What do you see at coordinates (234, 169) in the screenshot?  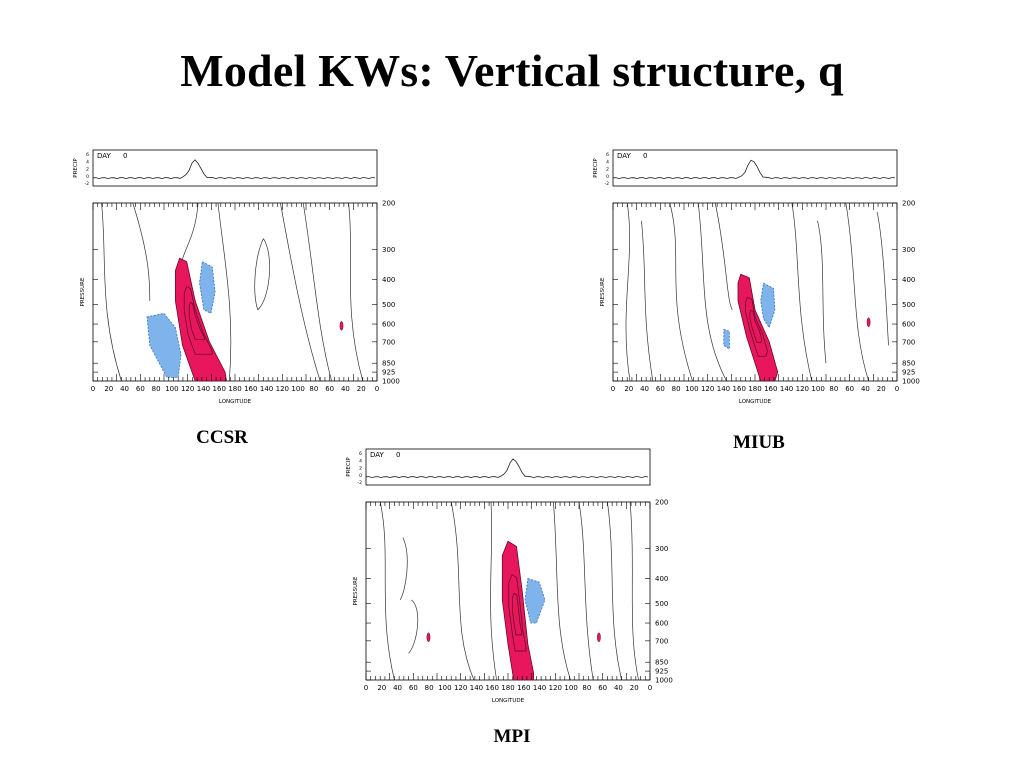 I see `precip-curve` at bounding box center [234, 169].